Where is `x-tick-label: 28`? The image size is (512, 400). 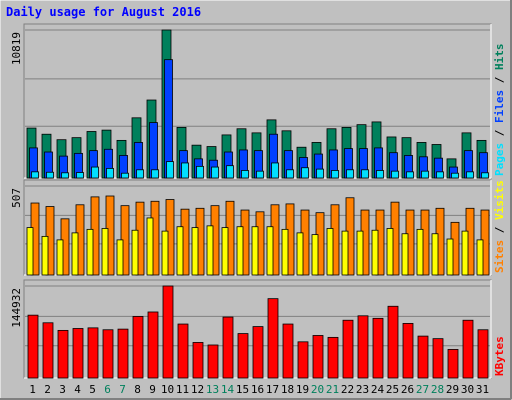
x-tick-label: 28 is located at coordinates (437, 389).